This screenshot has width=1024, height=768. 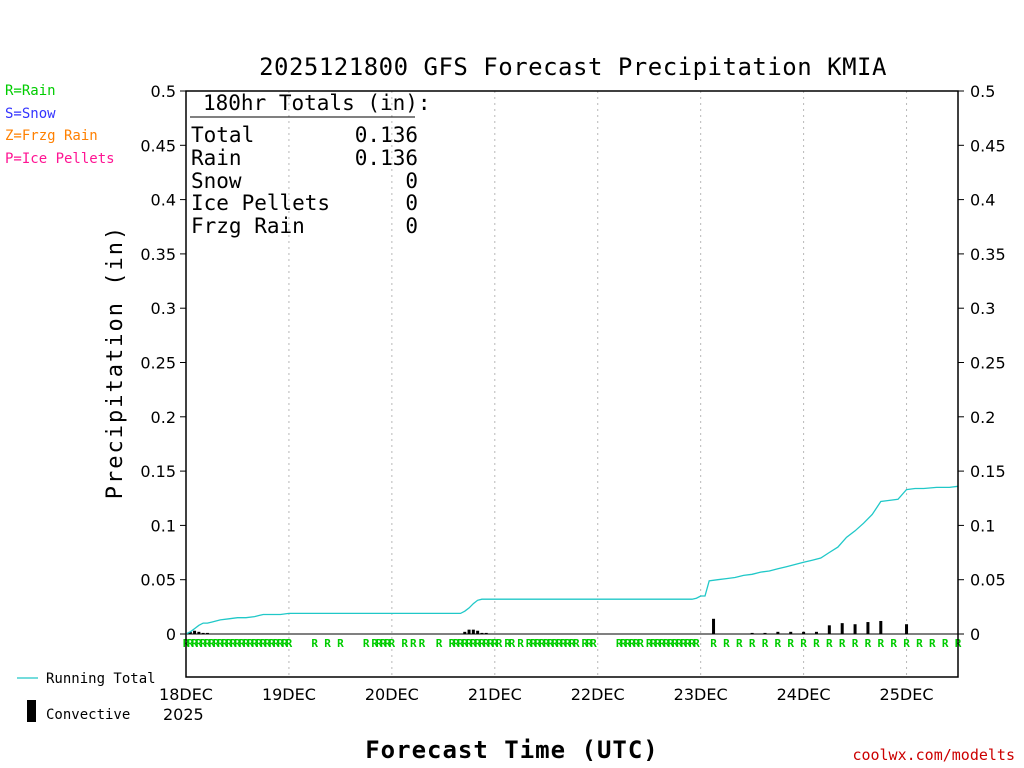 I want to click on y-tick-label-right: 0.5, so click(x=982, y=91).